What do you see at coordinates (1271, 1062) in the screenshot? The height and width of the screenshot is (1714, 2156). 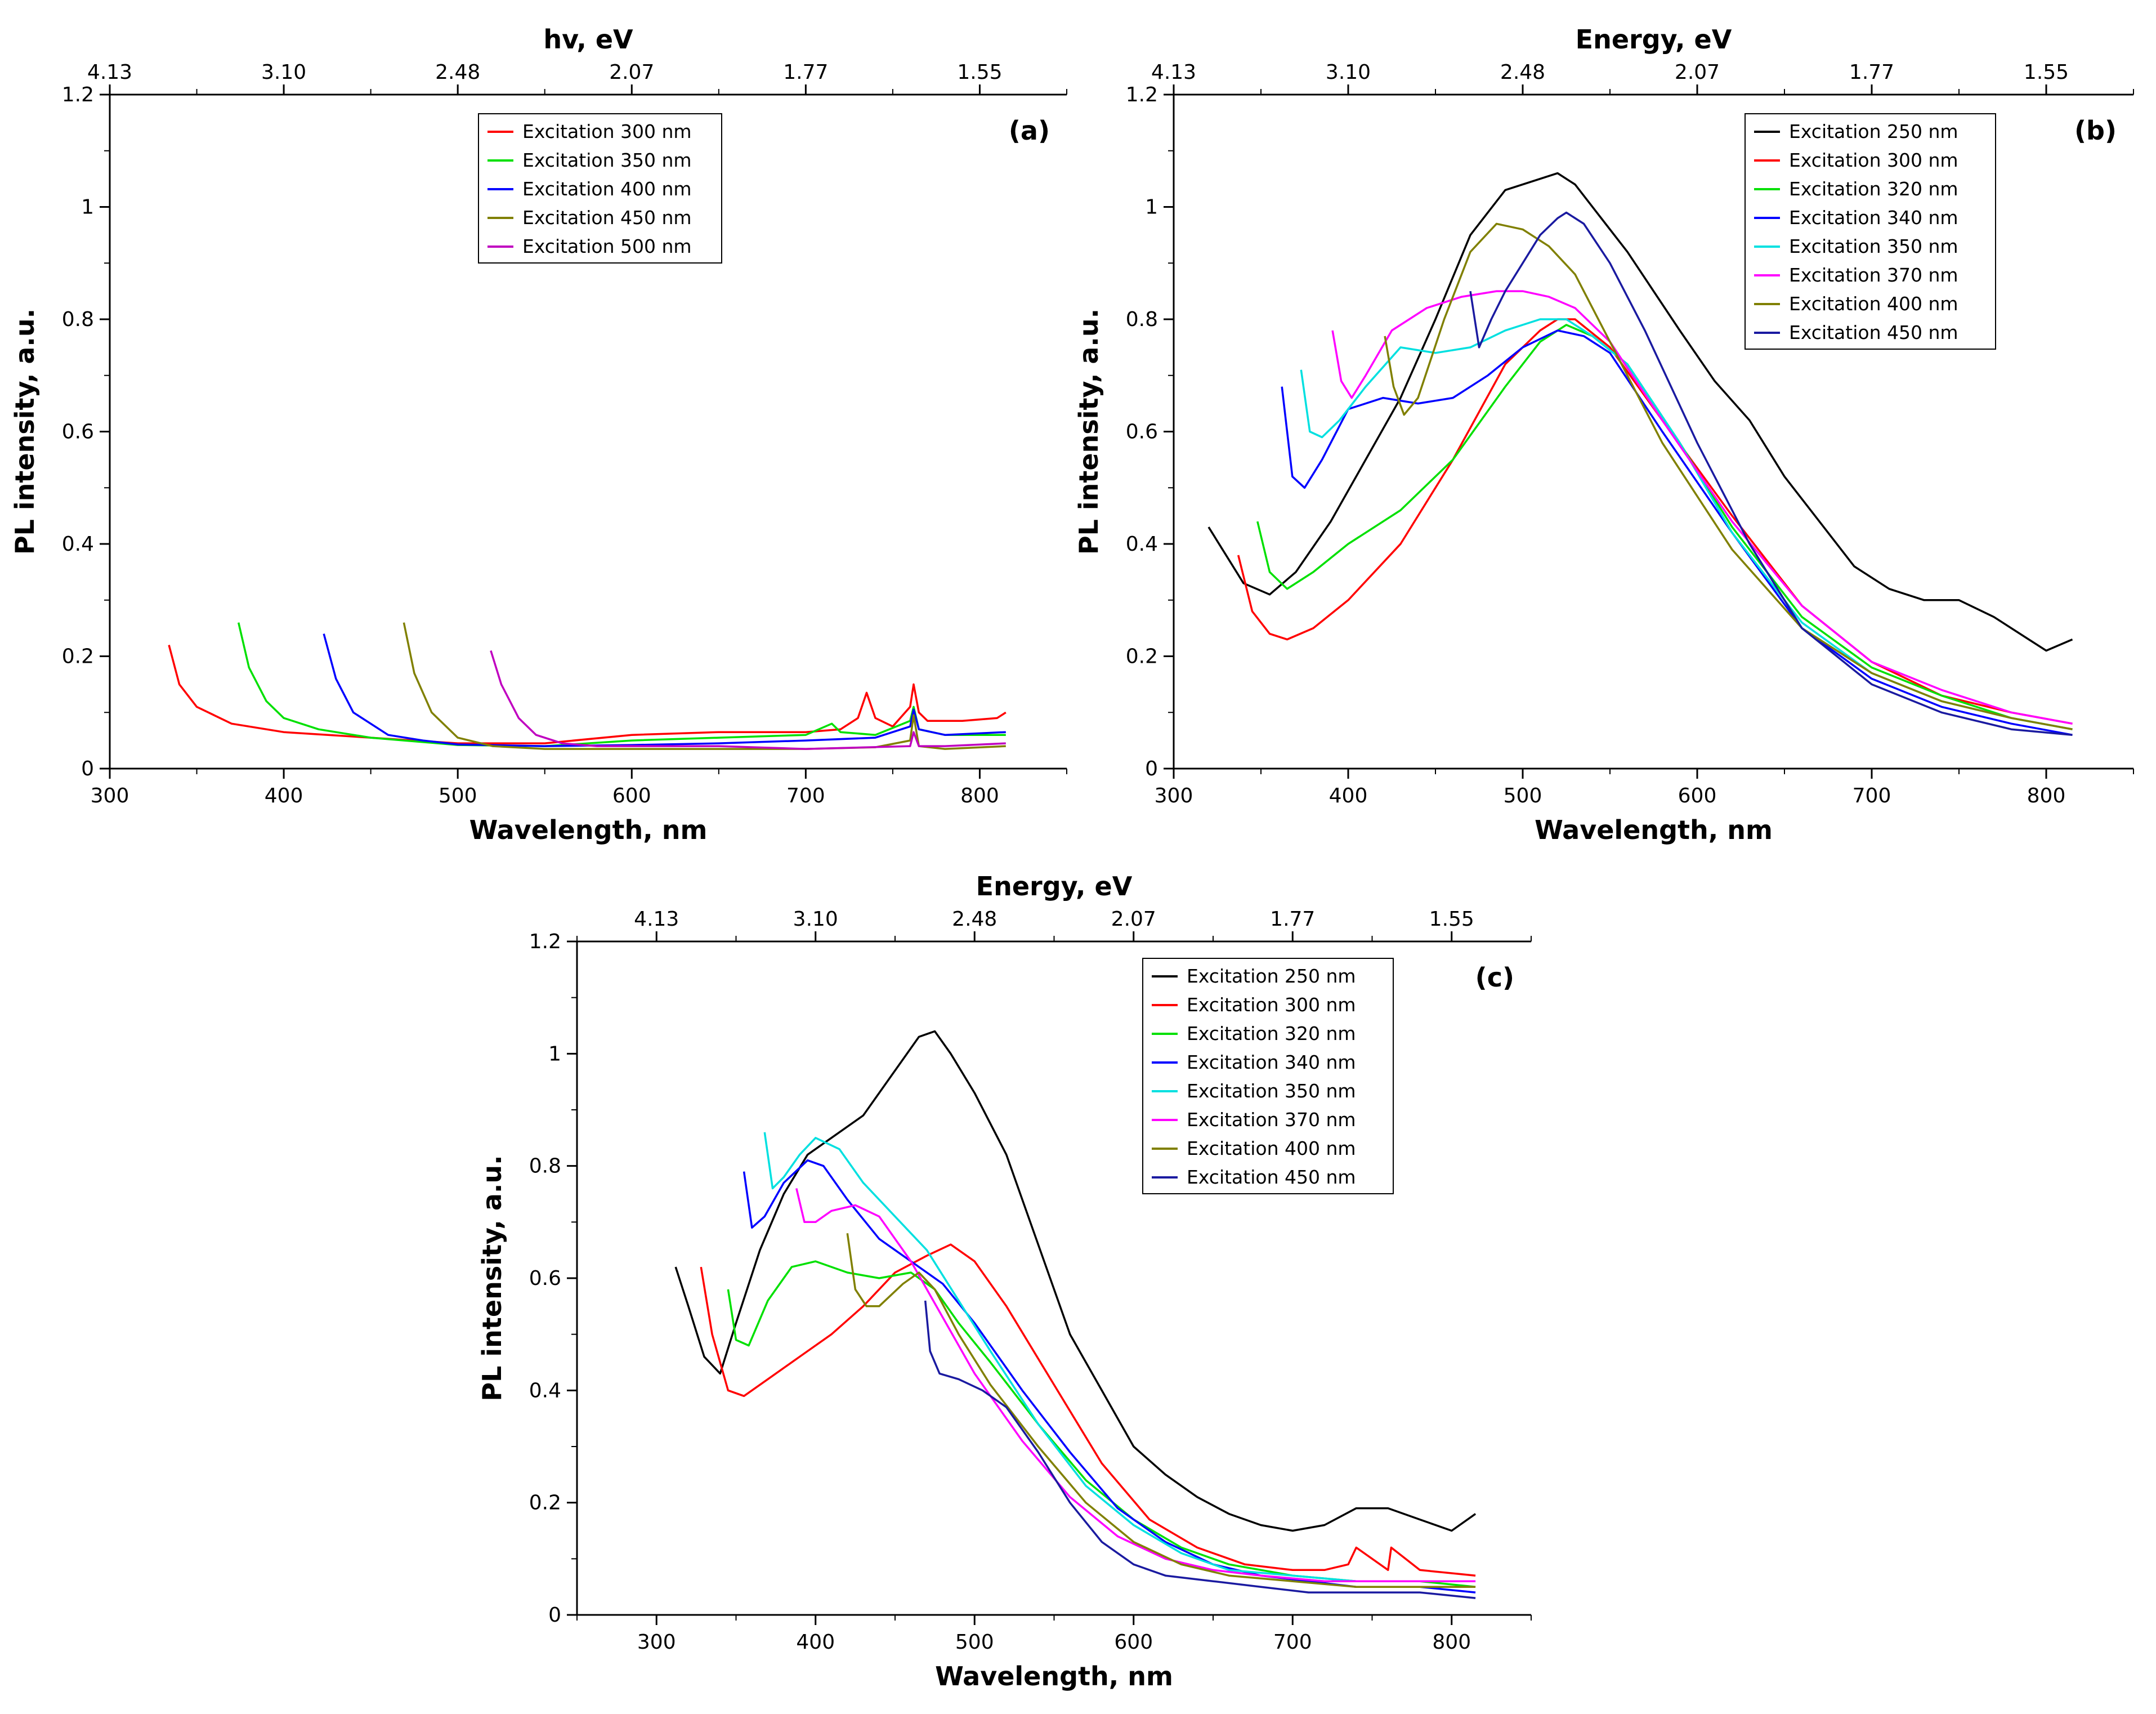 I see `legend-entry: Excitation 340 nm` at bounding box center [1271, 1062].